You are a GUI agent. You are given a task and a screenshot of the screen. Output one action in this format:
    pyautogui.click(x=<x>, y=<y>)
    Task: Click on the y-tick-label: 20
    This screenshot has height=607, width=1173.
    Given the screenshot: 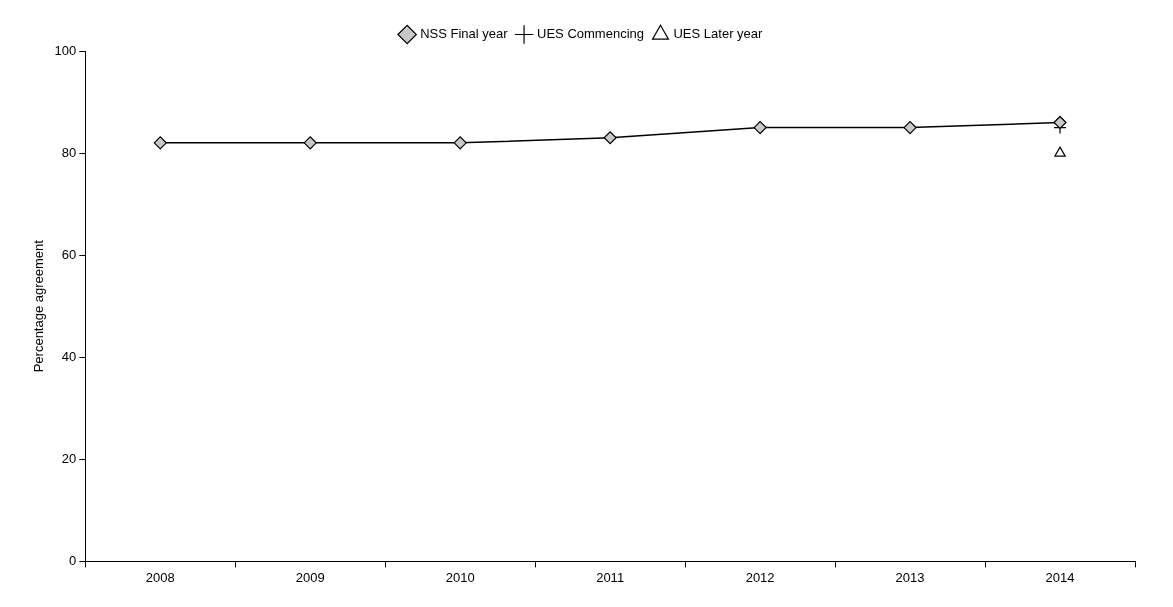 What is the action you would take?
    pyautogui.click(x=69, y=458)
    